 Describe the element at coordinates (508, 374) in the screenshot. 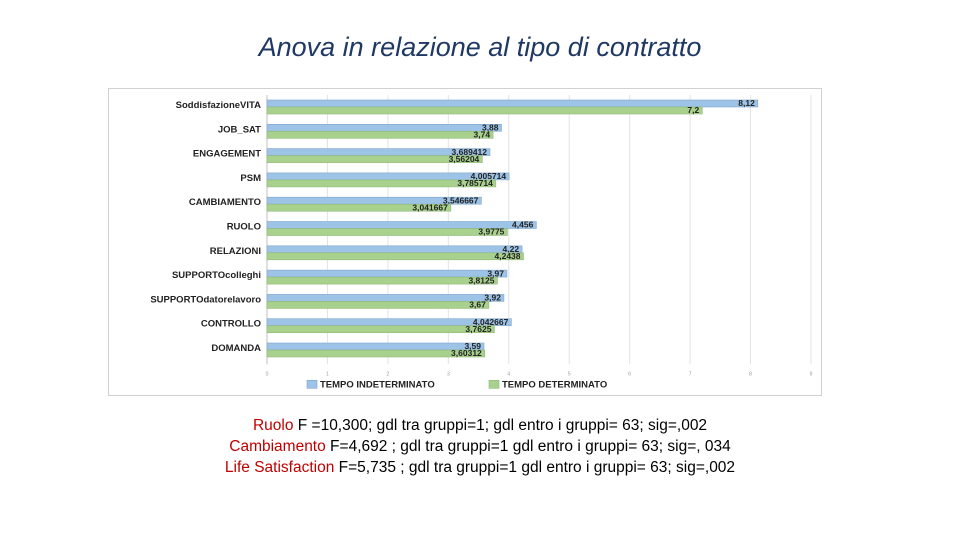

I see `x-tick-label: 4` at that location.